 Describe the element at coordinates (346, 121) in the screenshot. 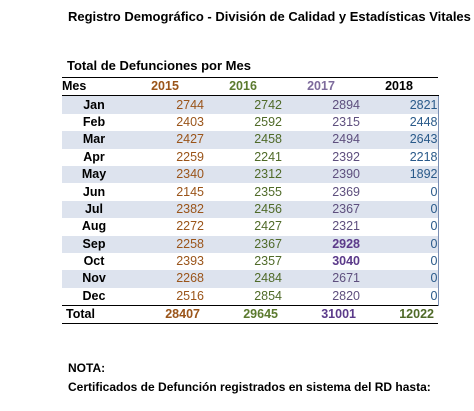

I see `value-2017-cell: 2315` at that location.